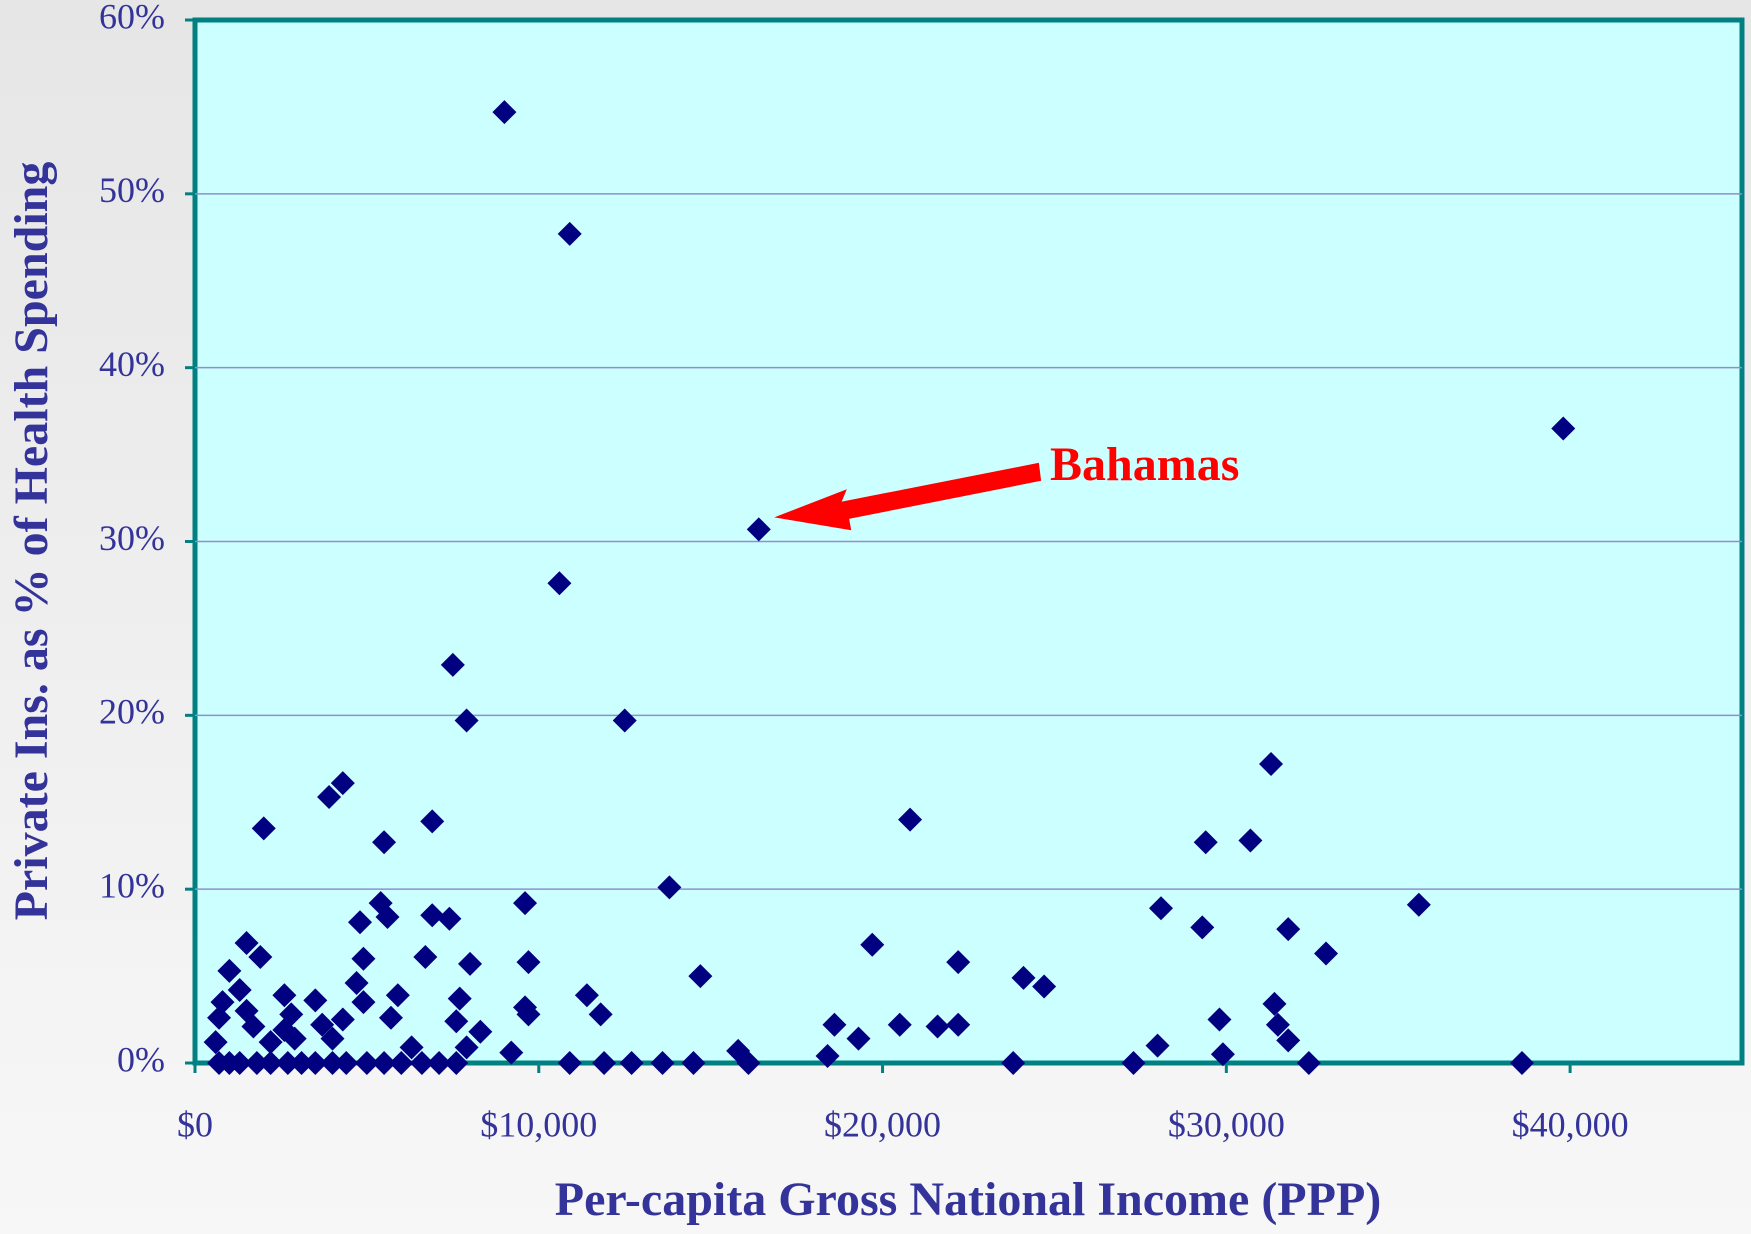 This screenshot has width=1751, height=1234. I want to click on y-tick-label: 50%, so click(132, 190).